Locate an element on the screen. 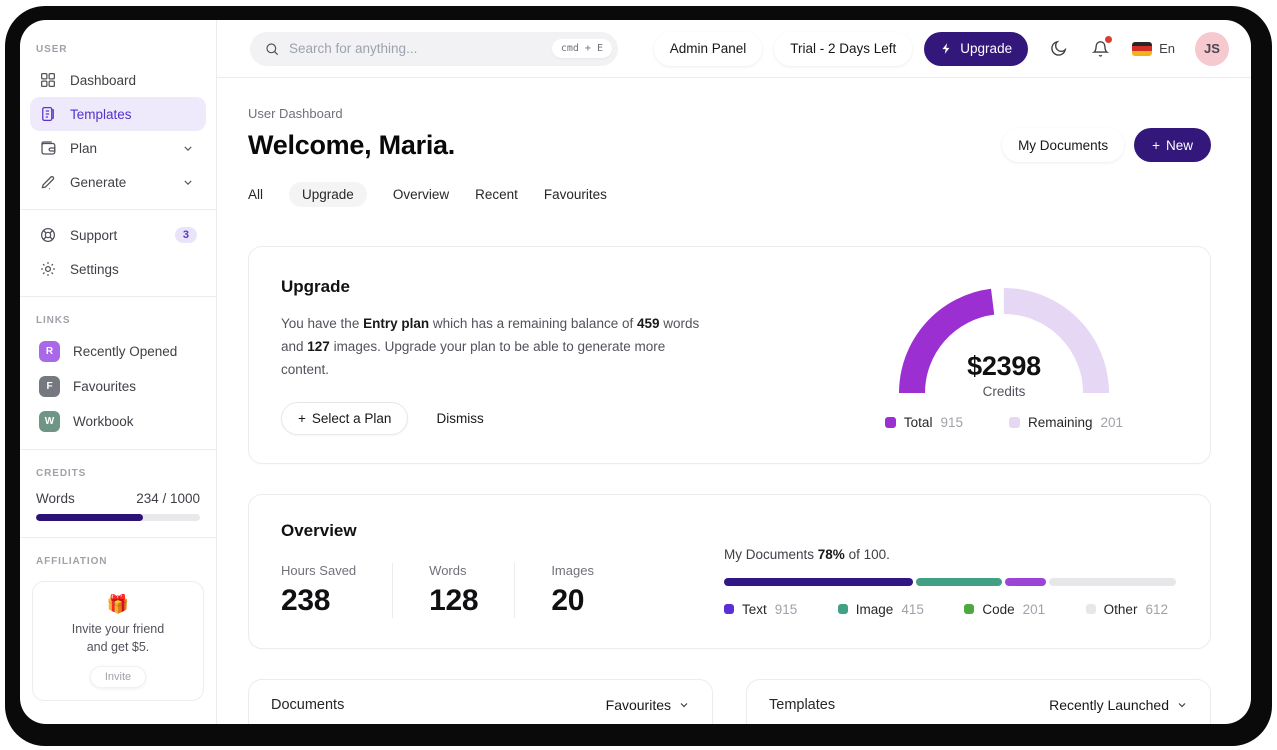 Image resolution: width=1277 pixels, height=750 pixels. tab-upgrade: Upgrade is located at coordinates (328, 194).